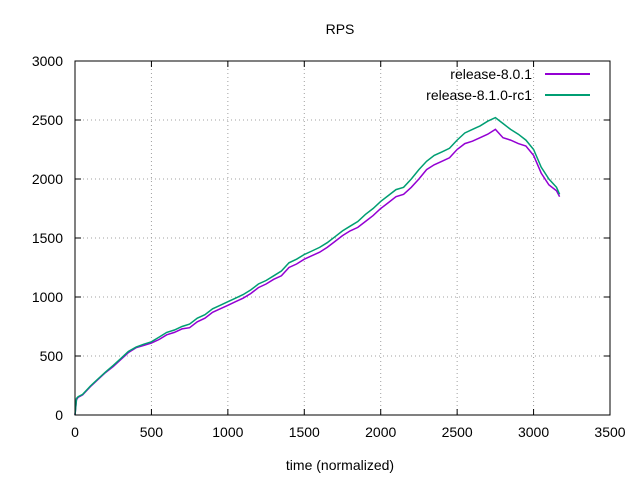  Describe the element at coordinates (304, 432) in the screenshot. I see `x-tick-label: 1500` at that location.